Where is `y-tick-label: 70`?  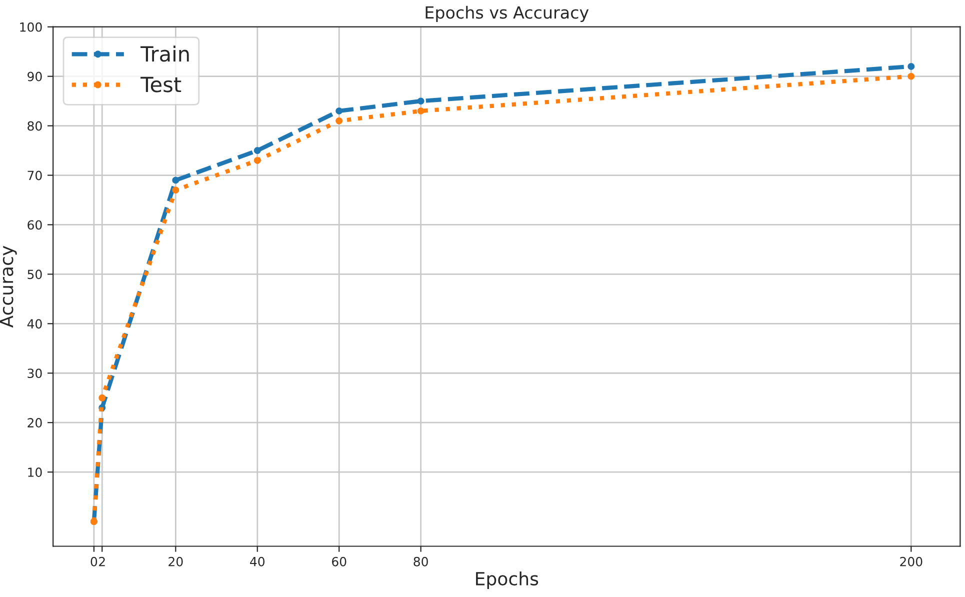
y-tick-label: 70 is located at coordinates (35, 175).